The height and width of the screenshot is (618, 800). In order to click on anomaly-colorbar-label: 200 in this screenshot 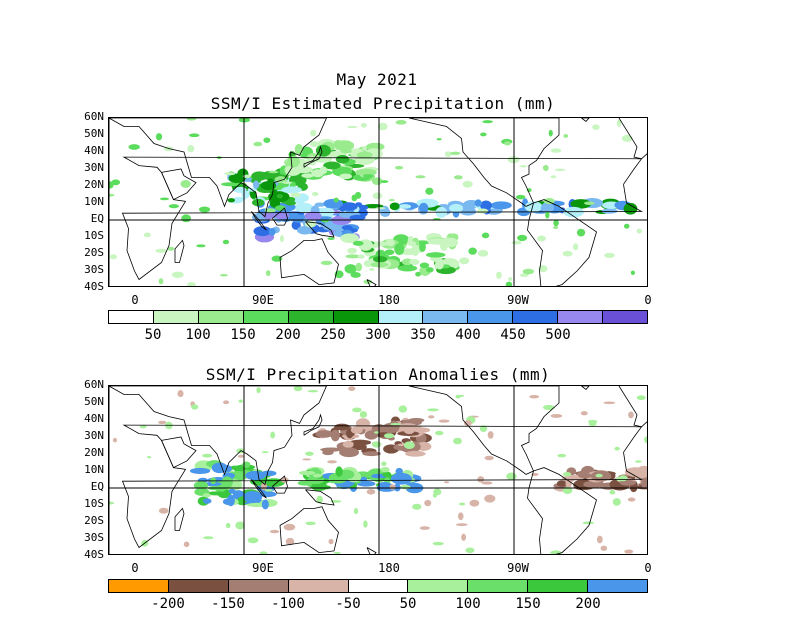, I will do `click(588, 604)`.